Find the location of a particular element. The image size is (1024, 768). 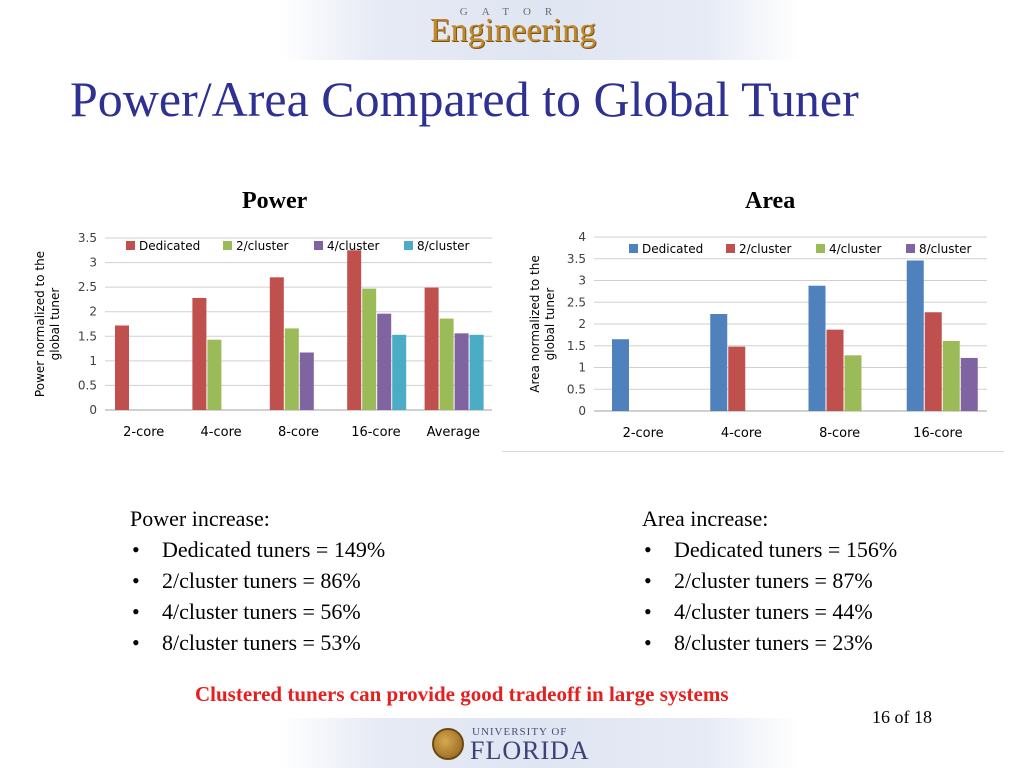

power-heading: Power is located at coordinates (275, 201).